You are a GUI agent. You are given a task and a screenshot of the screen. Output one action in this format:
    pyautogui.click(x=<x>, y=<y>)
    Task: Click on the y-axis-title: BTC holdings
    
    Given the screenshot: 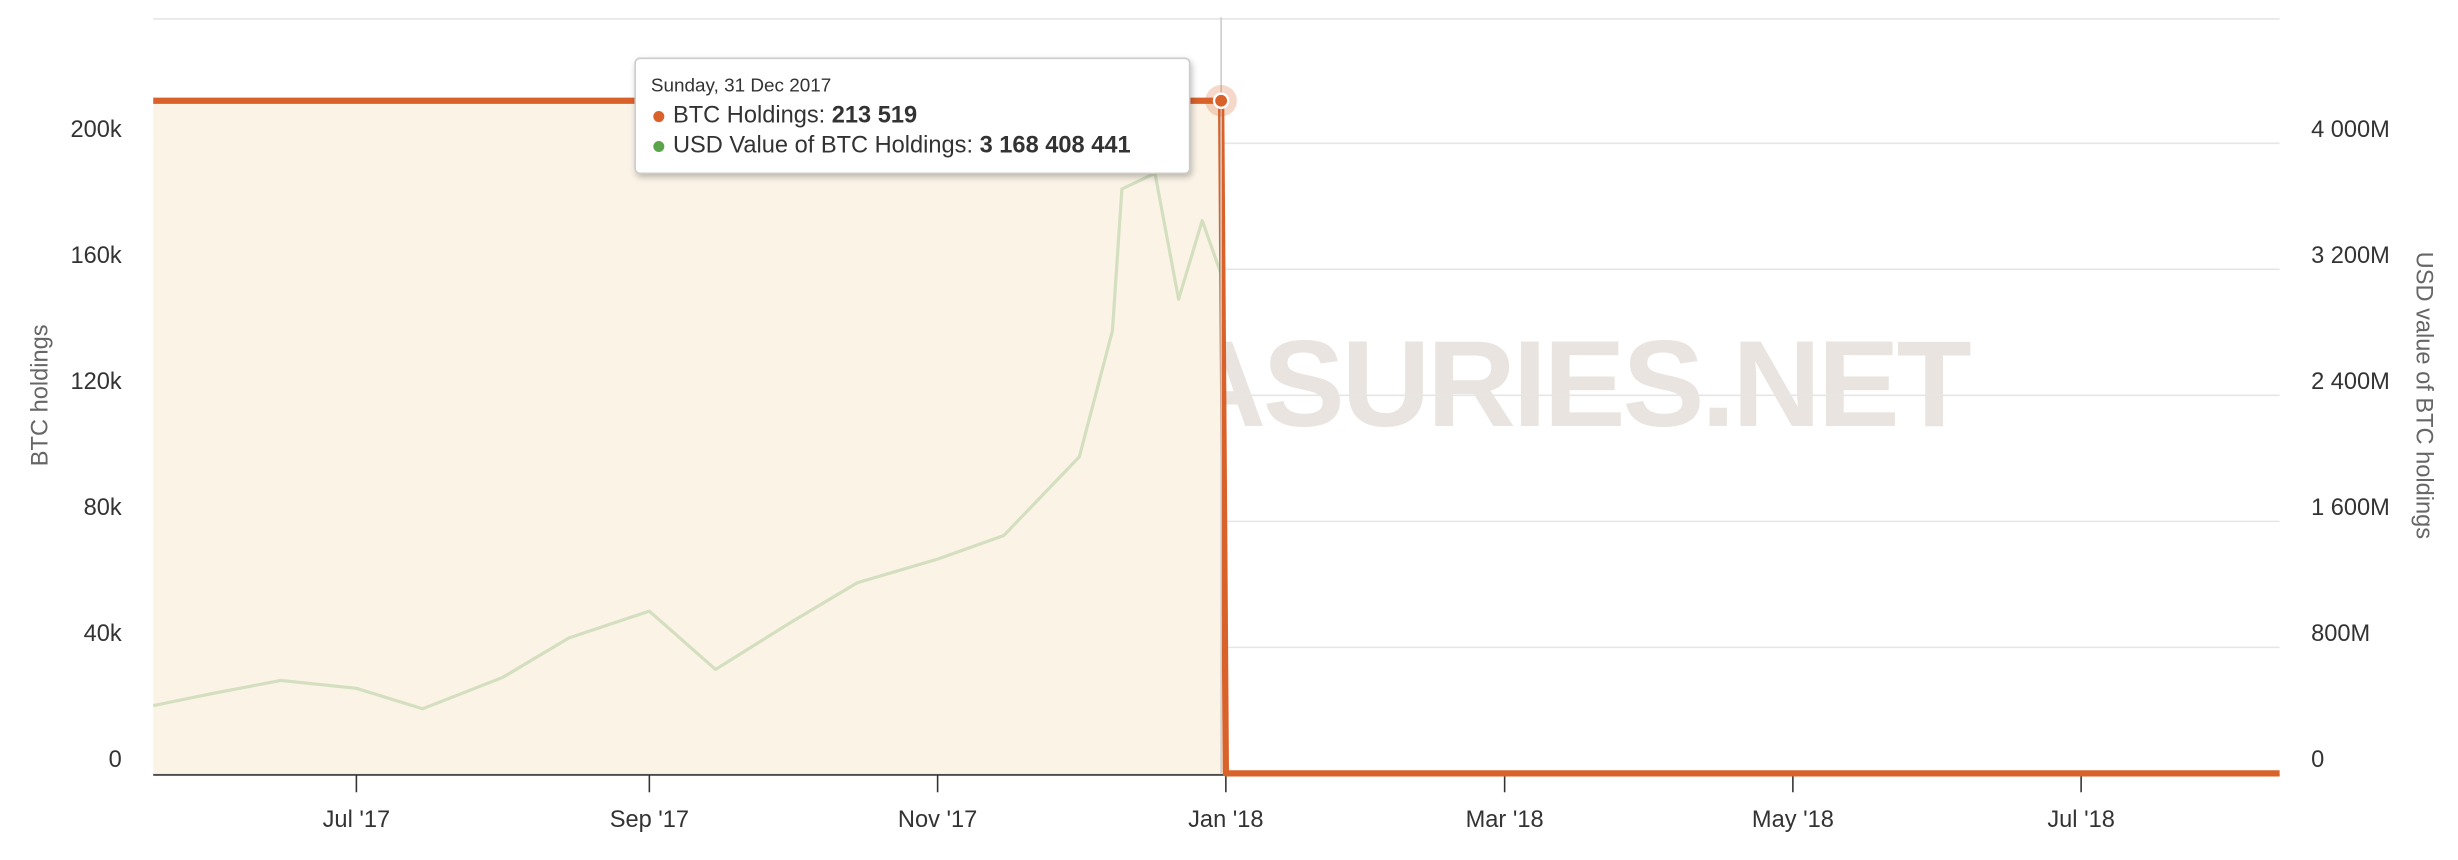 What is the action you would take?
    pyautogui.click(x=41, y=395)
    